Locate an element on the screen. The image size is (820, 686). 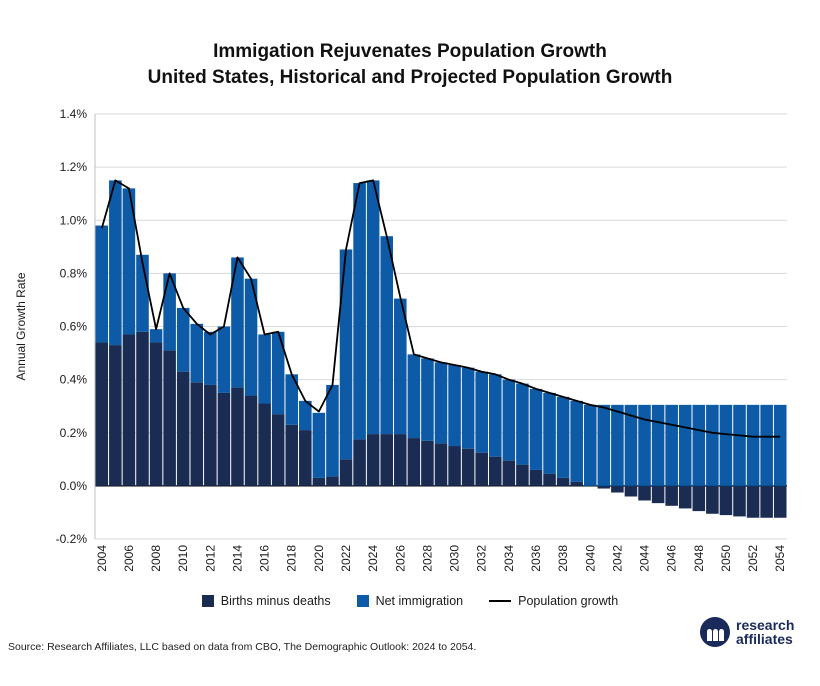
legend-label-growth: Population growth is located at coordinates (568, 601).